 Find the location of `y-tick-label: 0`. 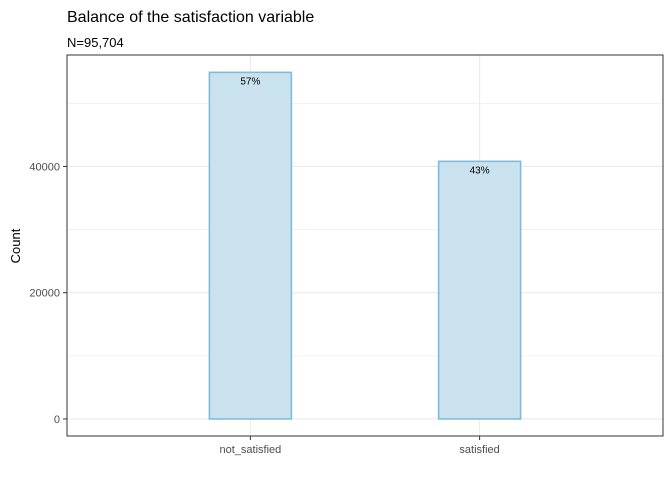

y-tick-label: 0 is located at coordinates (57, 420).